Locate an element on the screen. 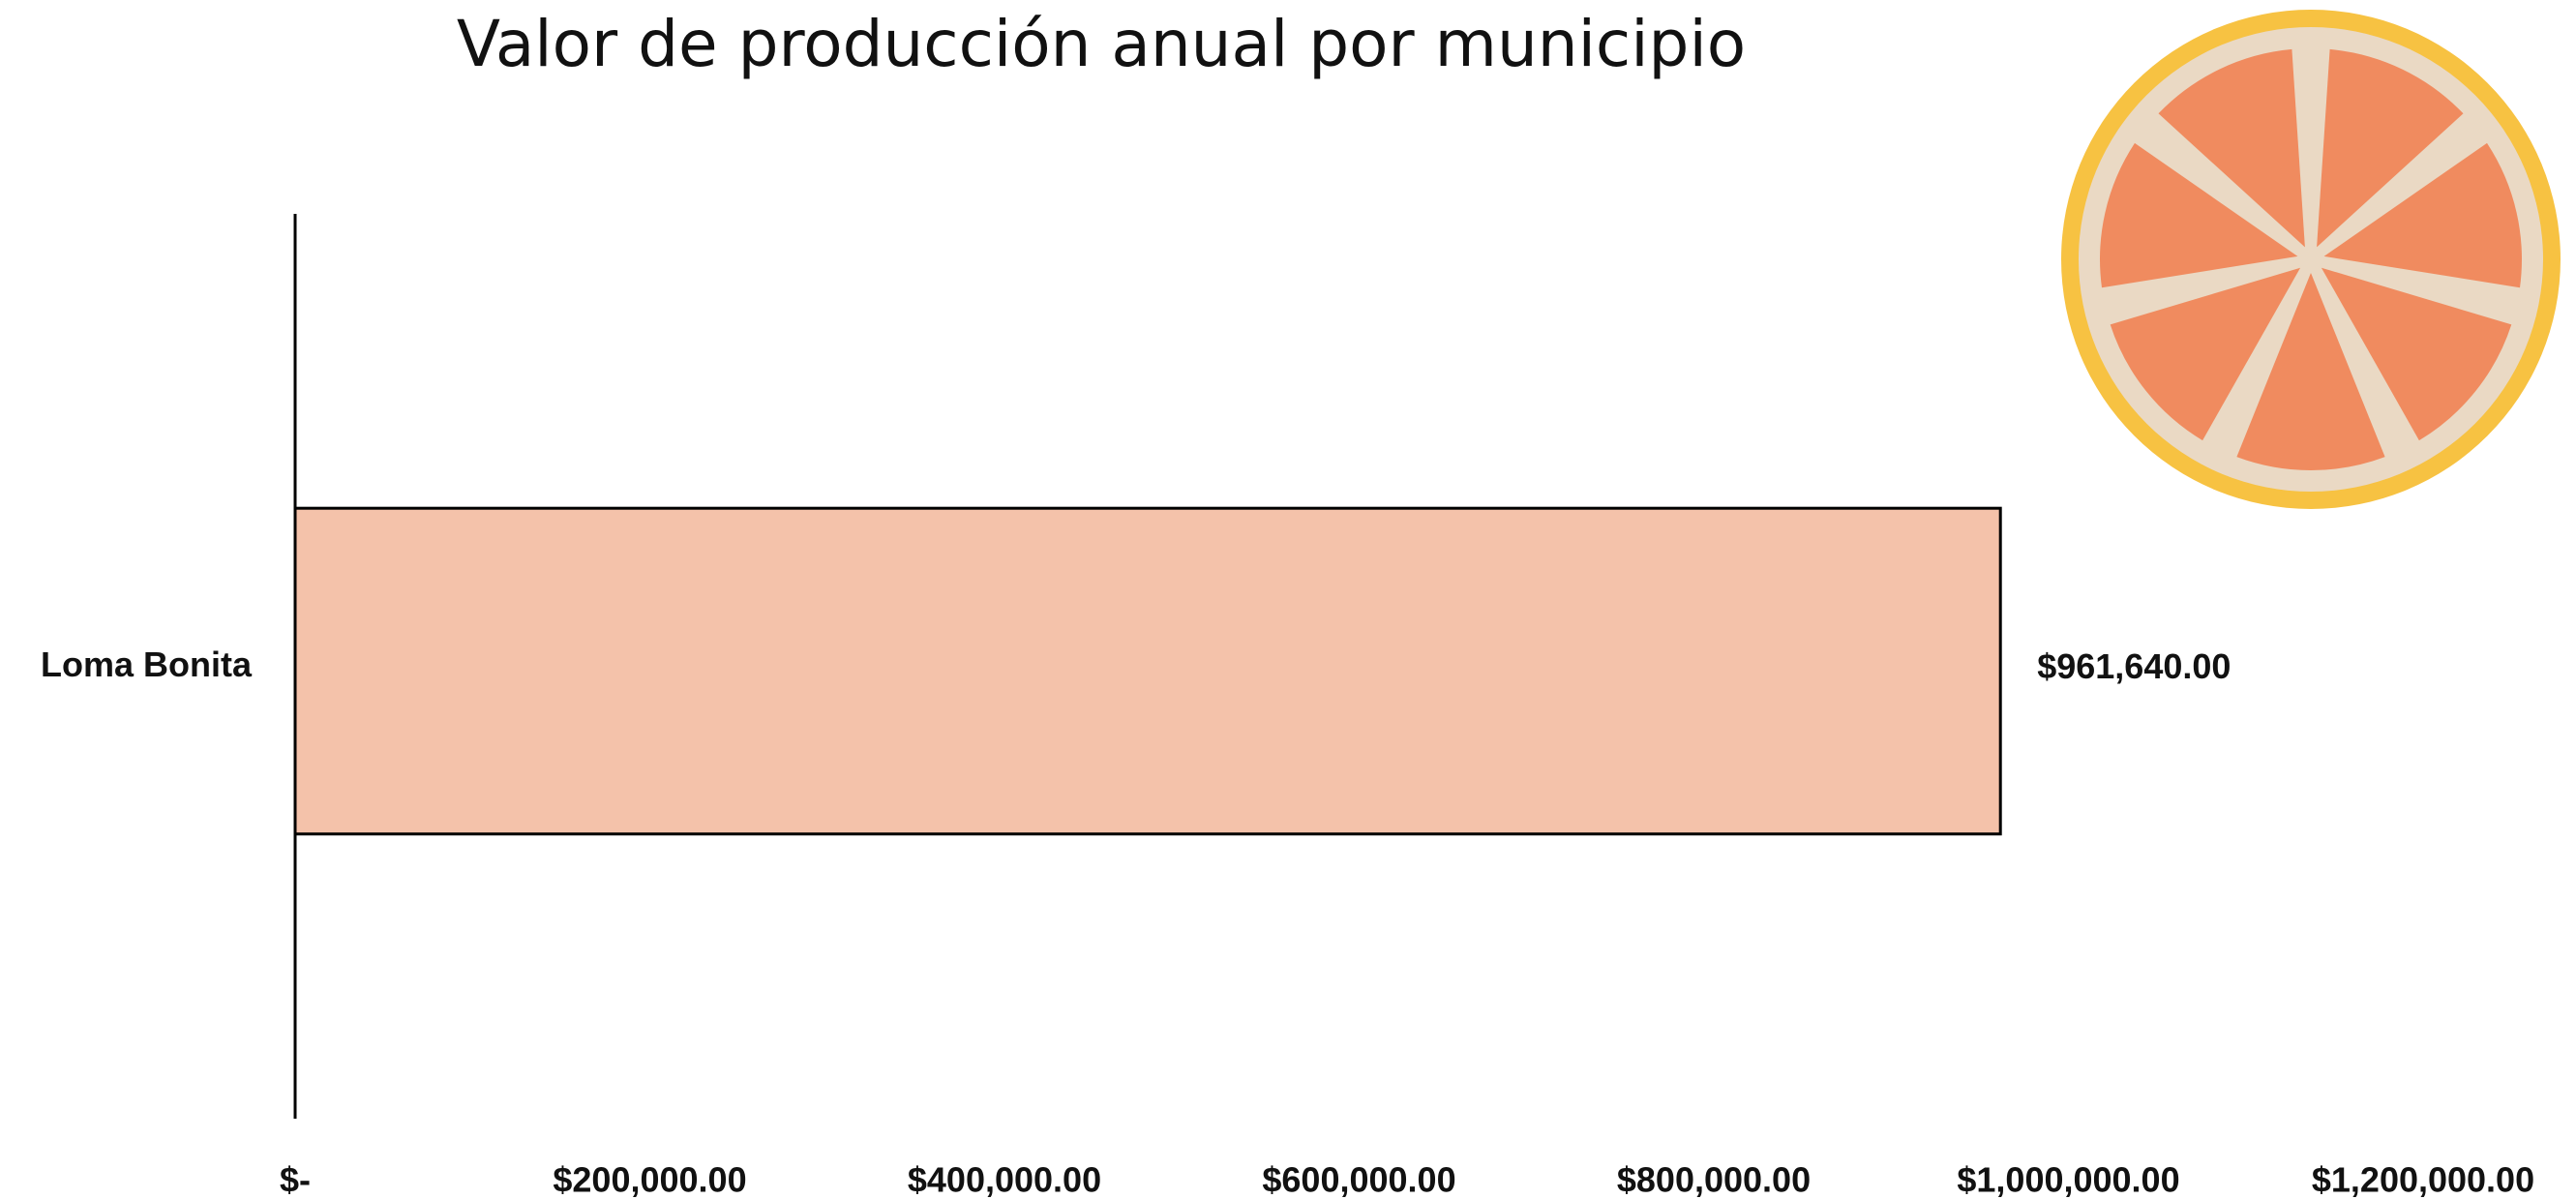 This screenshot has width=2576, height=1199. x-tick-label: $- is located at coordinates (295, 1179).